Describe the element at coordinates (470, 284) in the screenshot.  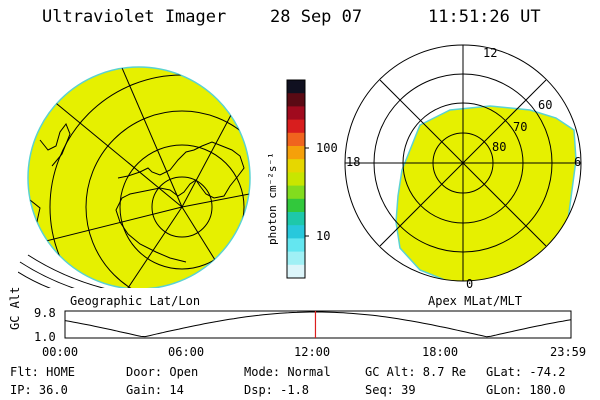
I see `mlt-label-0: 0` at that location.